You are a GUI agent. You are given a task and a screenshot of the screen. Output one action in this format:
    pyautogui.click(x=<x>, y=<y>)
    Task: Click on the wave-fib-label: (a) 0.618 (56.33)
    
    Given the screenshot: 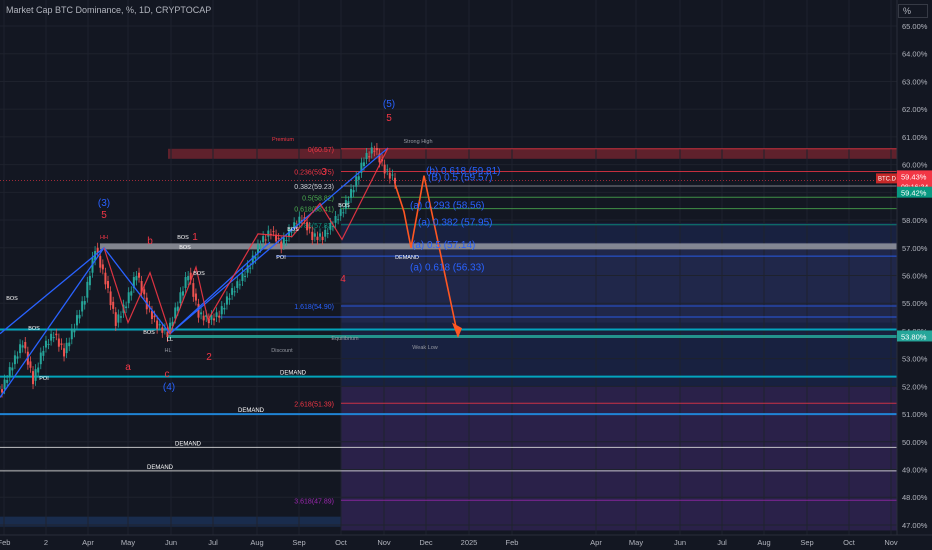 What is the action you would take?
    pyautogui.click(x=447, y=267)
    